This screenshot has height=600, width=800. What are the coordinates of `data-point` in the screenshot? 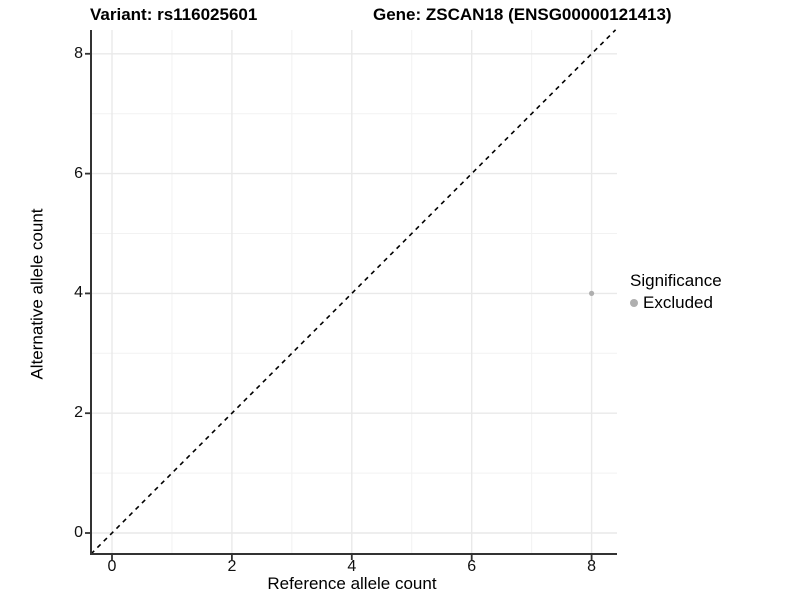 It's located at (592, 293).